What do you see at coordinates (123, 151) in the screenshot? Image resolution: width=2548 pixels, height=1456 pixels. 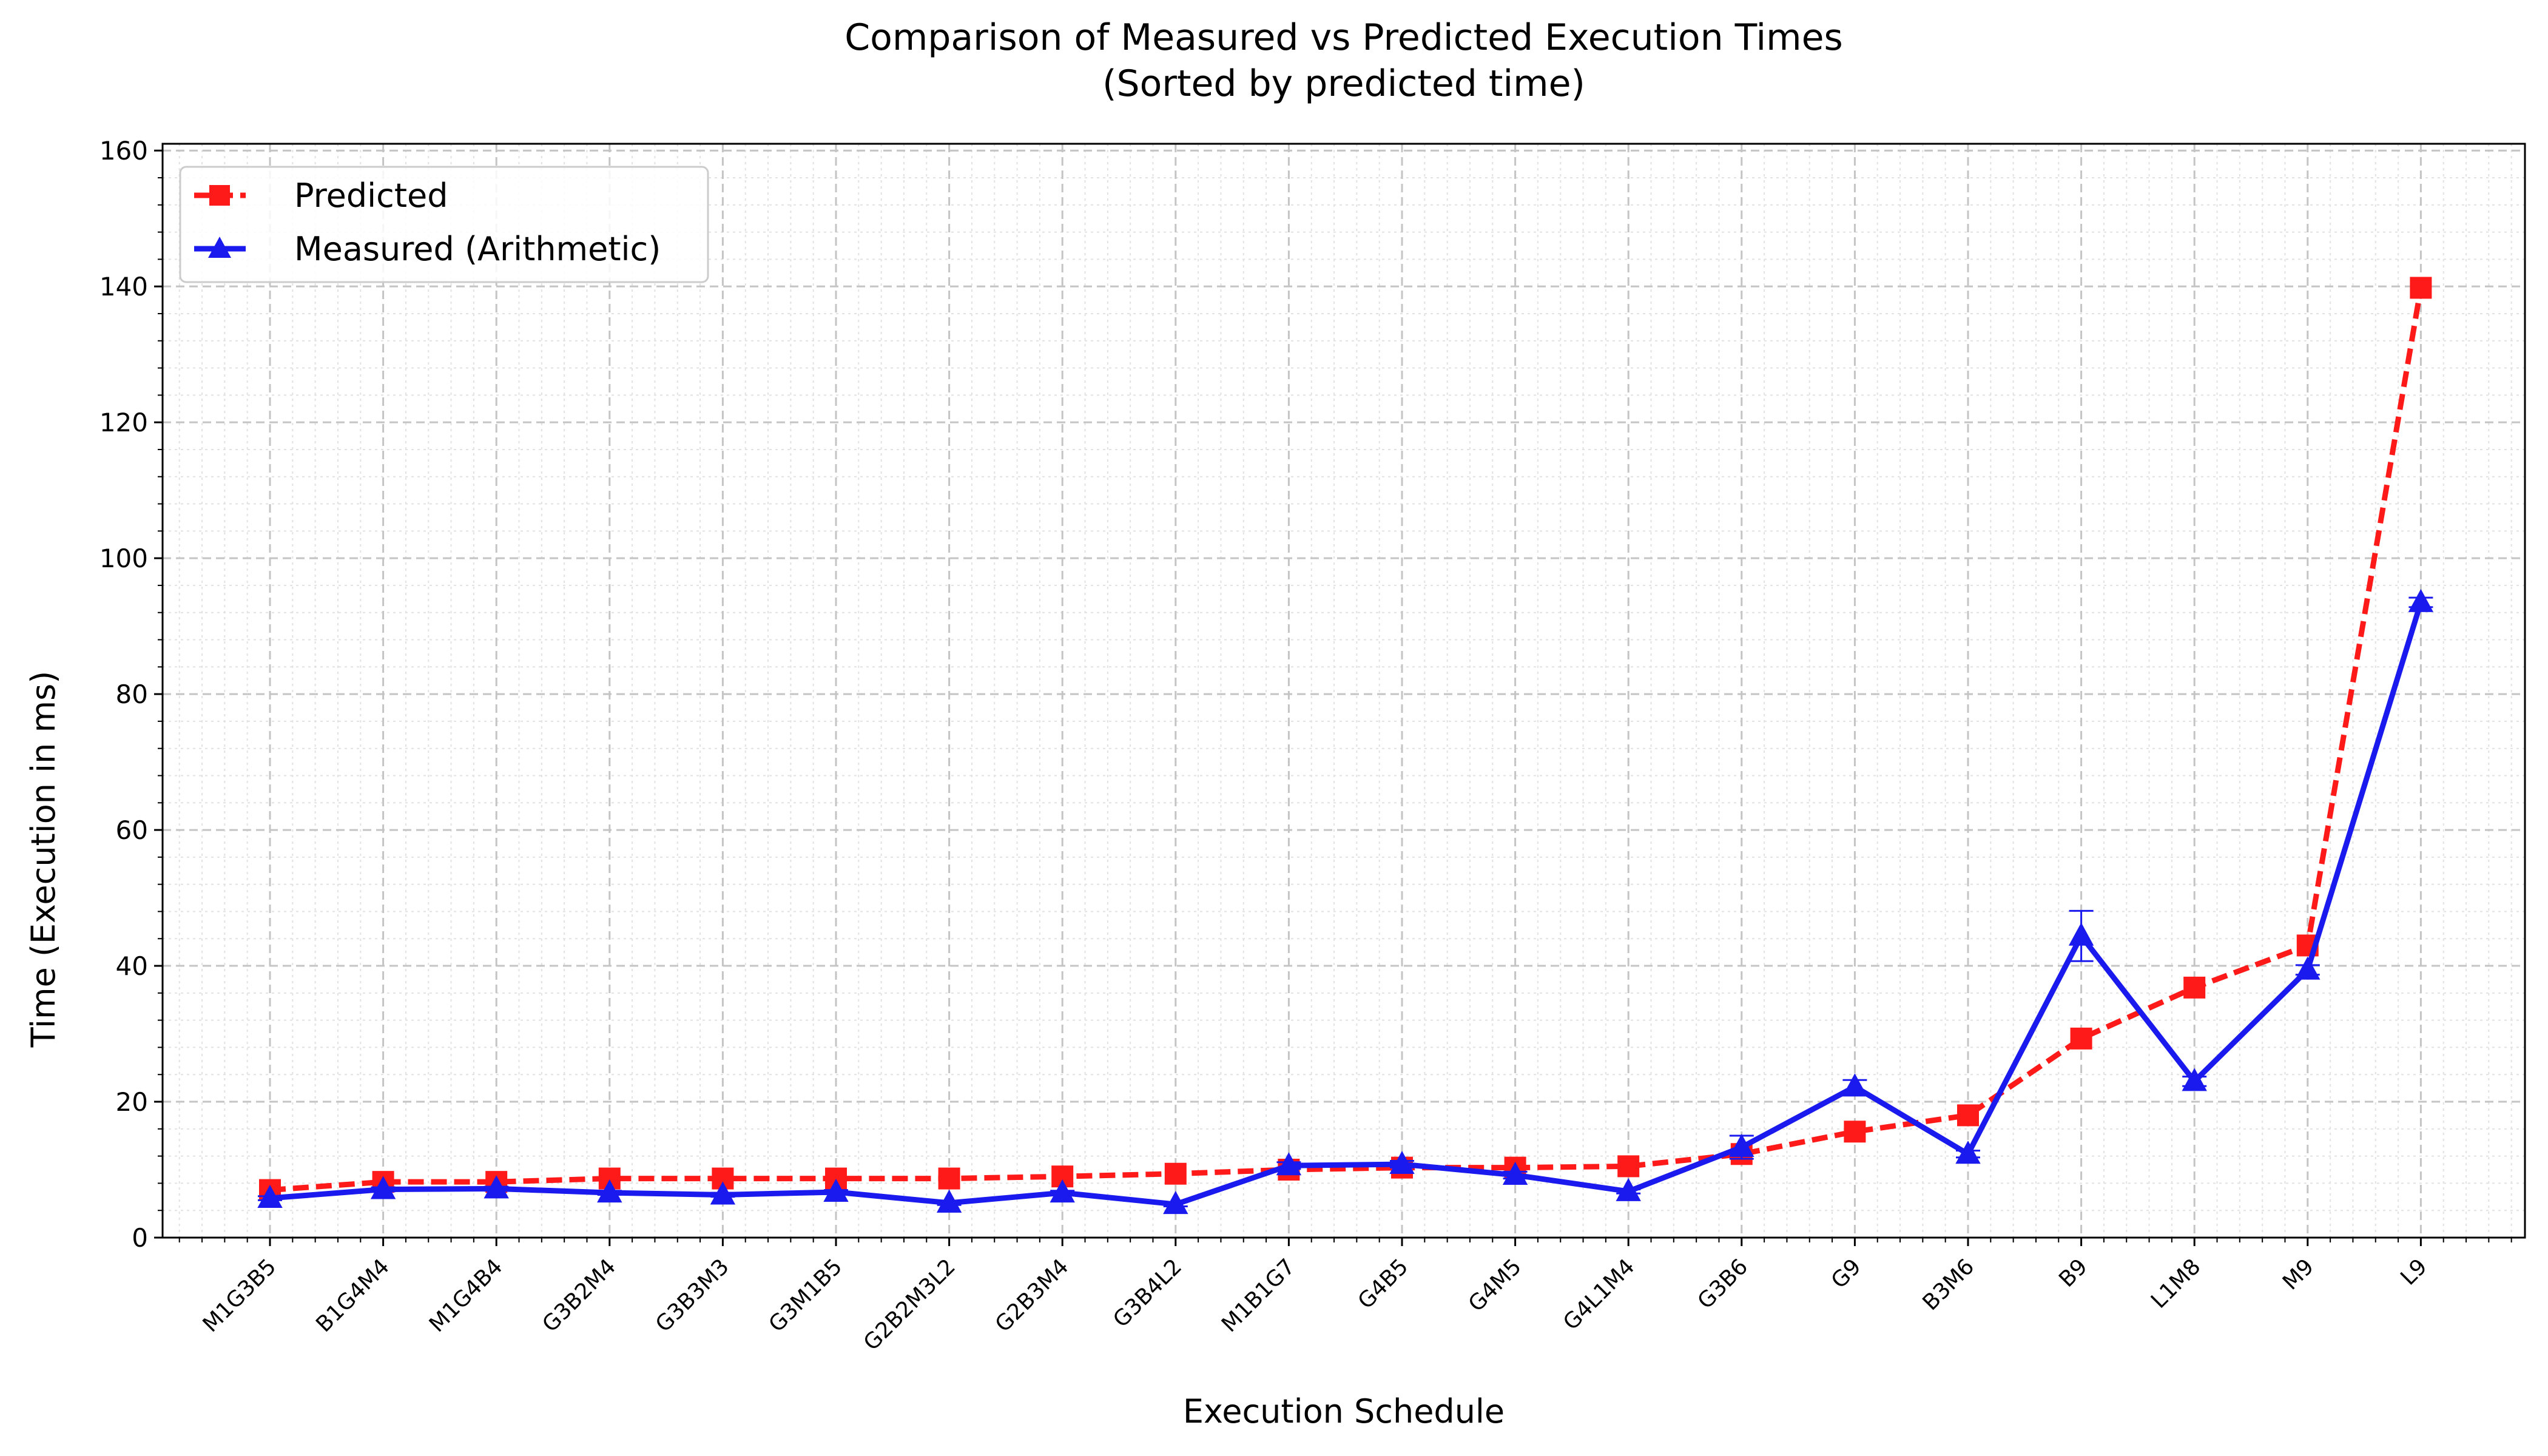 I see `y-tick-label: 160` at bounding box center [123, 151].